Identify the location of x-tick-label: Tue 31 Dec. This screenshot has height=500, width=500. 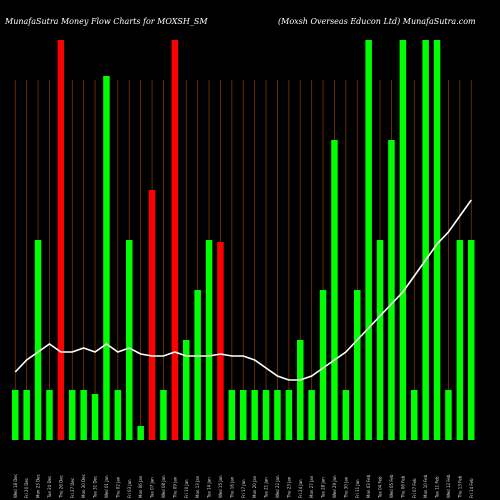
(95, 487).